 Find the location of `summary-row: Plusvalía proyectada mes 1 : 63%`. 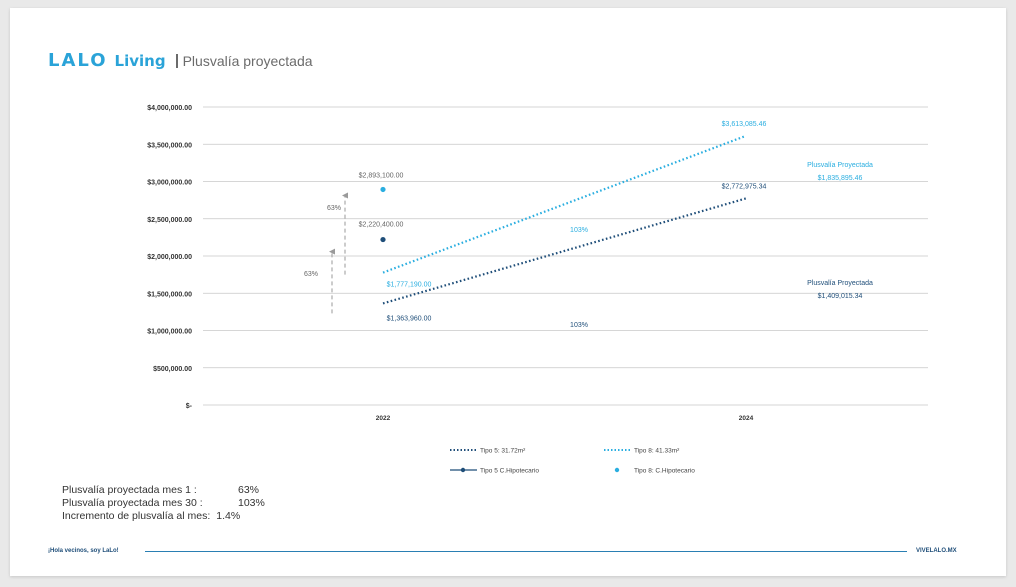

summary-row: Plusvalía proyectada mes 1 : 63% is located at coordinates (163, 490).